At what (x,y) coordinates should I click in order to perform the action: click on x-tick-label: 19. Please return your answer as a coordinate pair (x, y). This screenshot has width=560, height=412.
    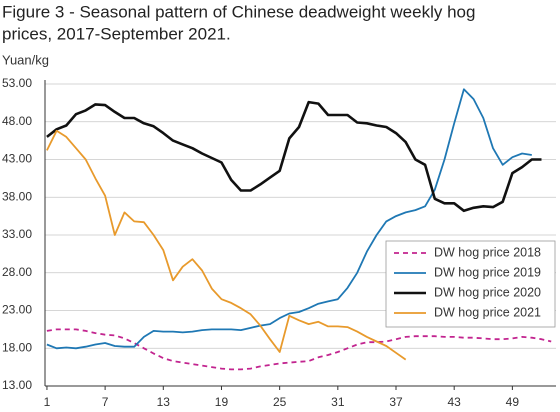
    Looking at the image, I should click on (222, 402).